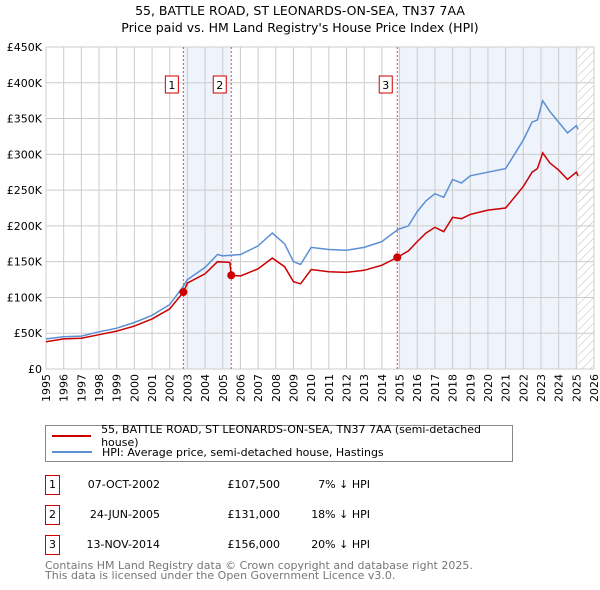 The width and height of the screenshot is (600, 590). What do you see at coordinates (470, 388) in the screenshot?
I see `x-tick-label: 2019` at bounding box center [470, 388].